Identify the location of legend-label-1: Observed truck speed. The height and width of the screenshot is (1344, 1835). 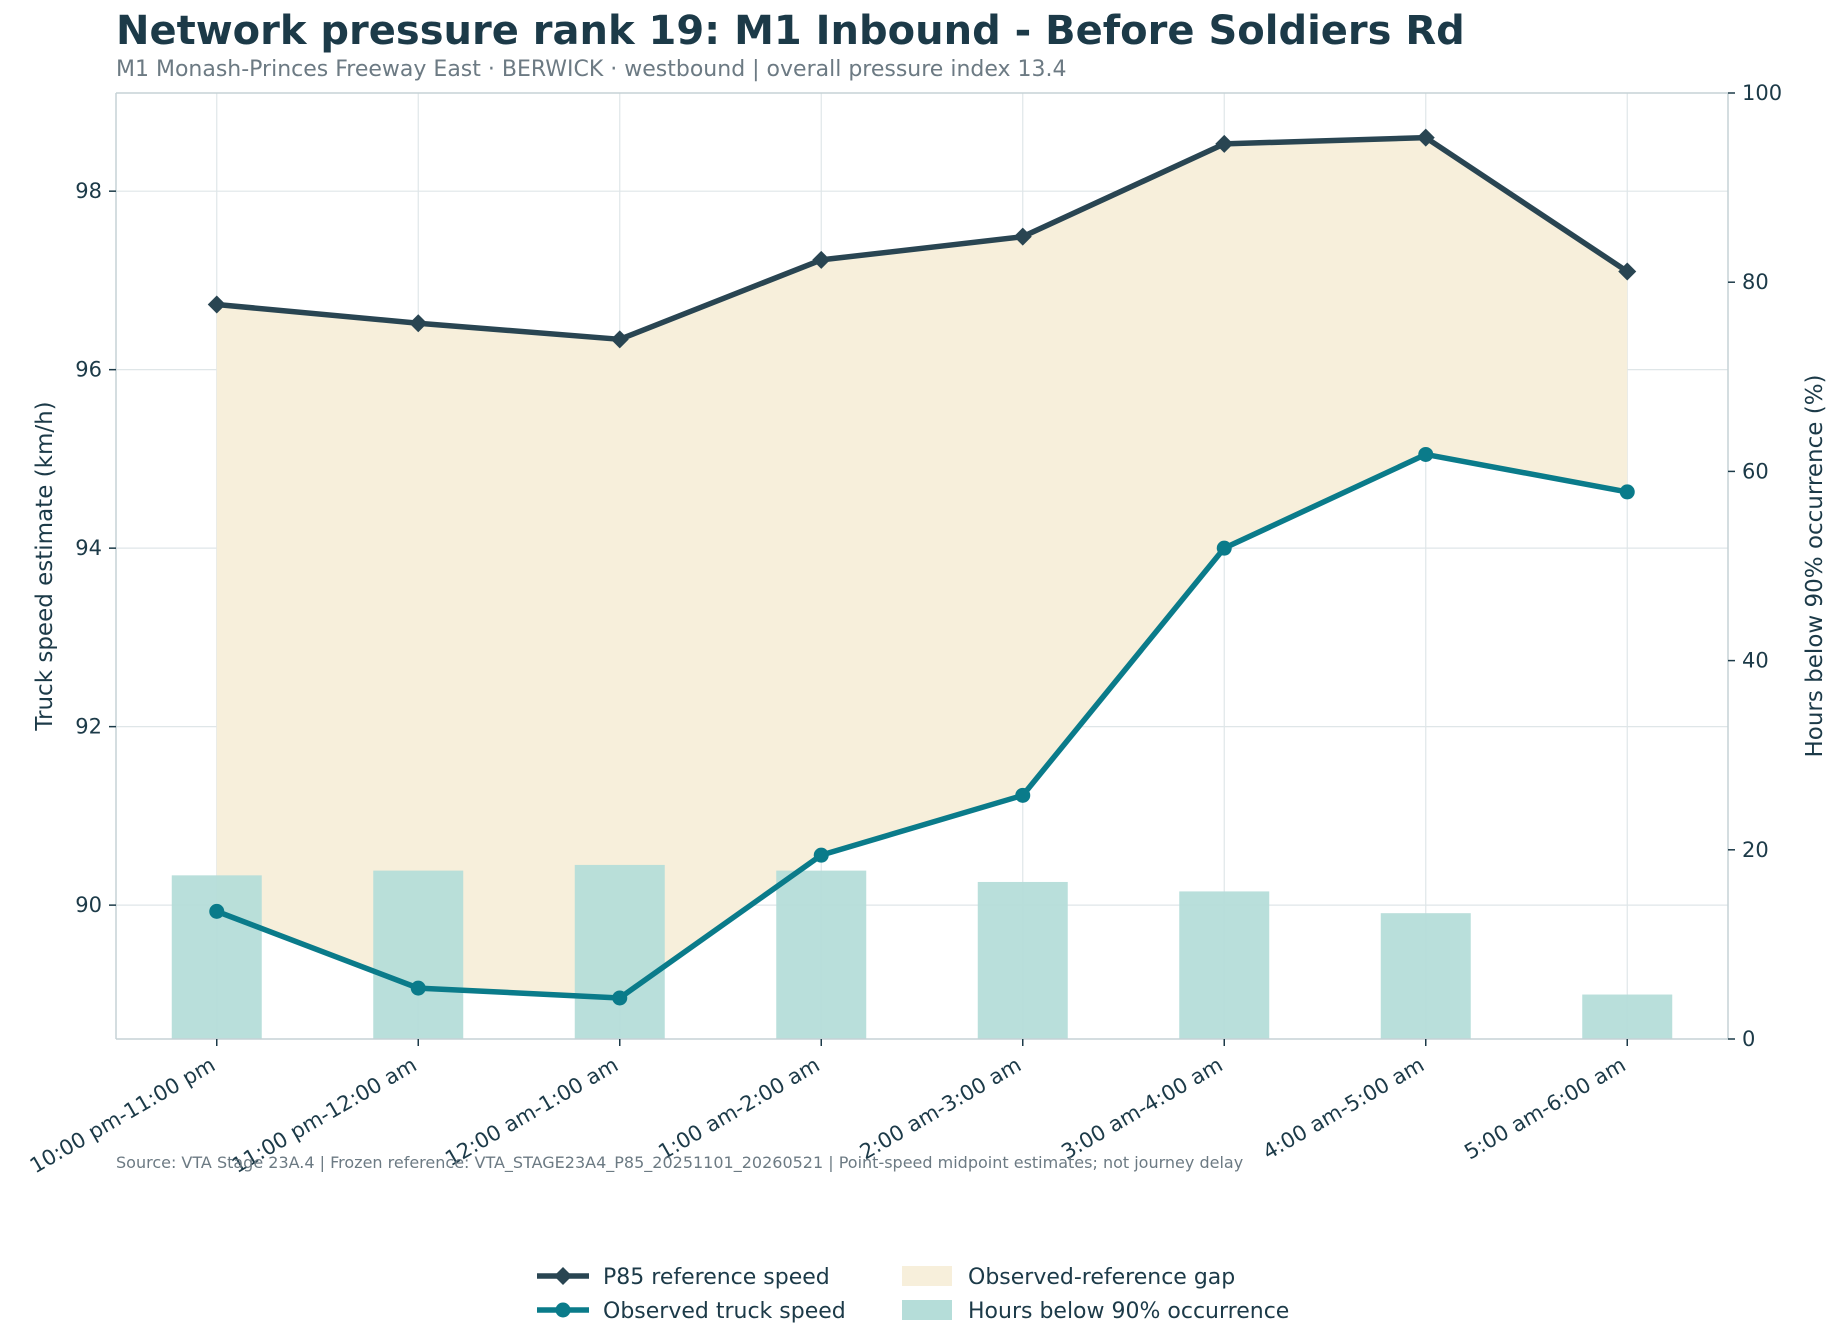
(724, 1311).